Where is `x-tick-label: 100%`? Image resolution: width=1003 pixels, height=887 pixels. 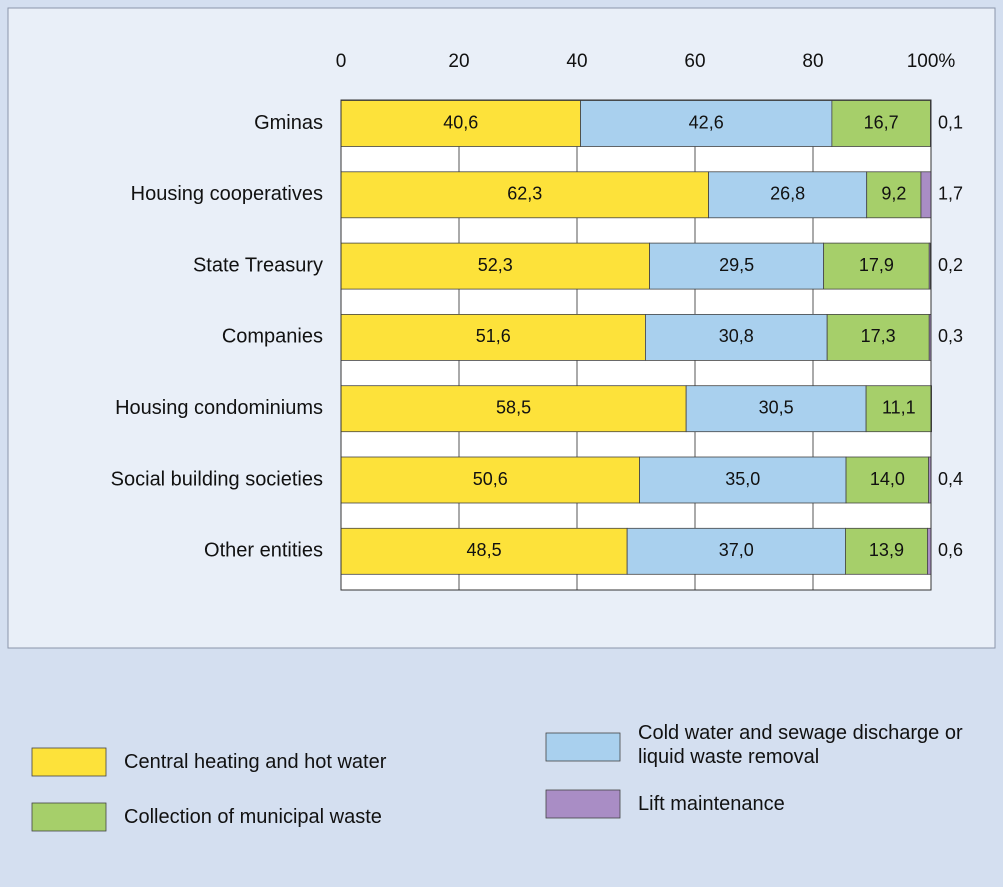
x-tick-label: 100% is located at coordinates (931, 61).